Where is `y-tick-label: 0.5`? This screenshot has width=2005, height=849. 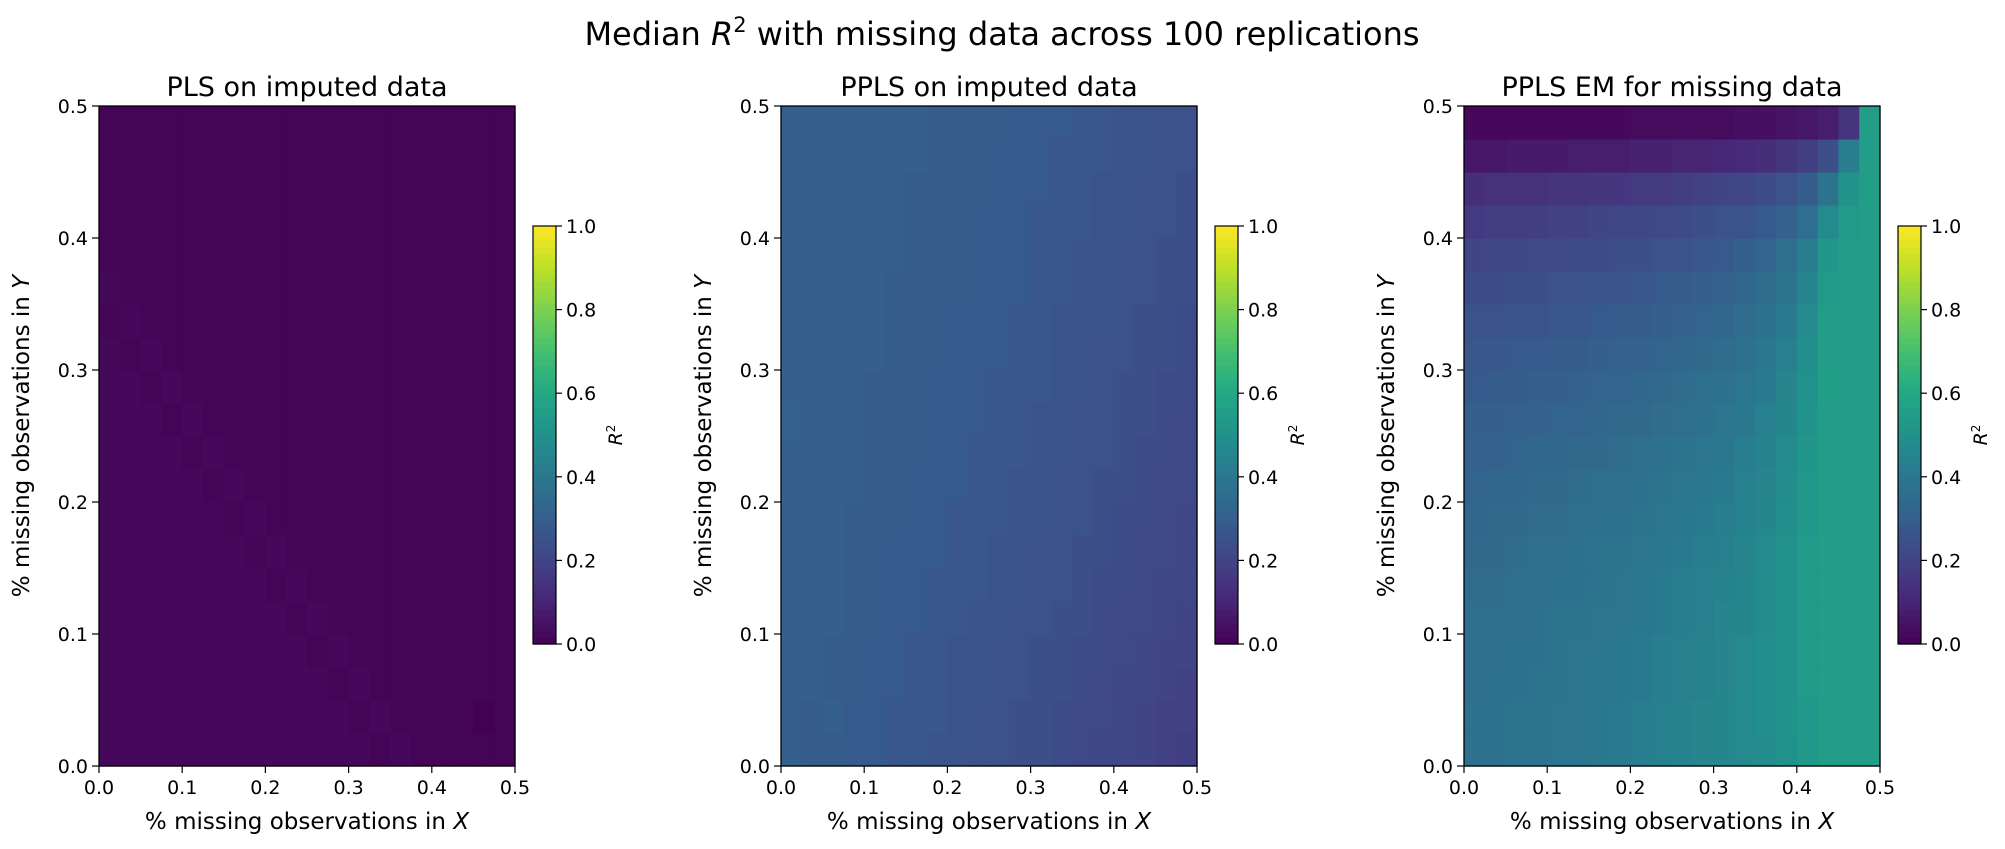
y-tick-label: 0.5 is located at coordinates (73, 107).